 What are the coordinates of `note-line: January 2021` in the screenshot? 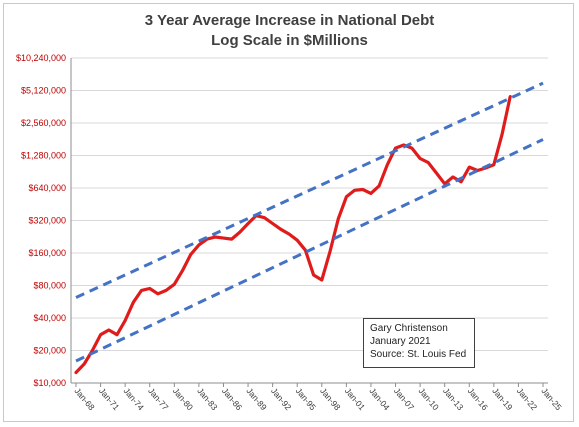 It's located at (400, 341).